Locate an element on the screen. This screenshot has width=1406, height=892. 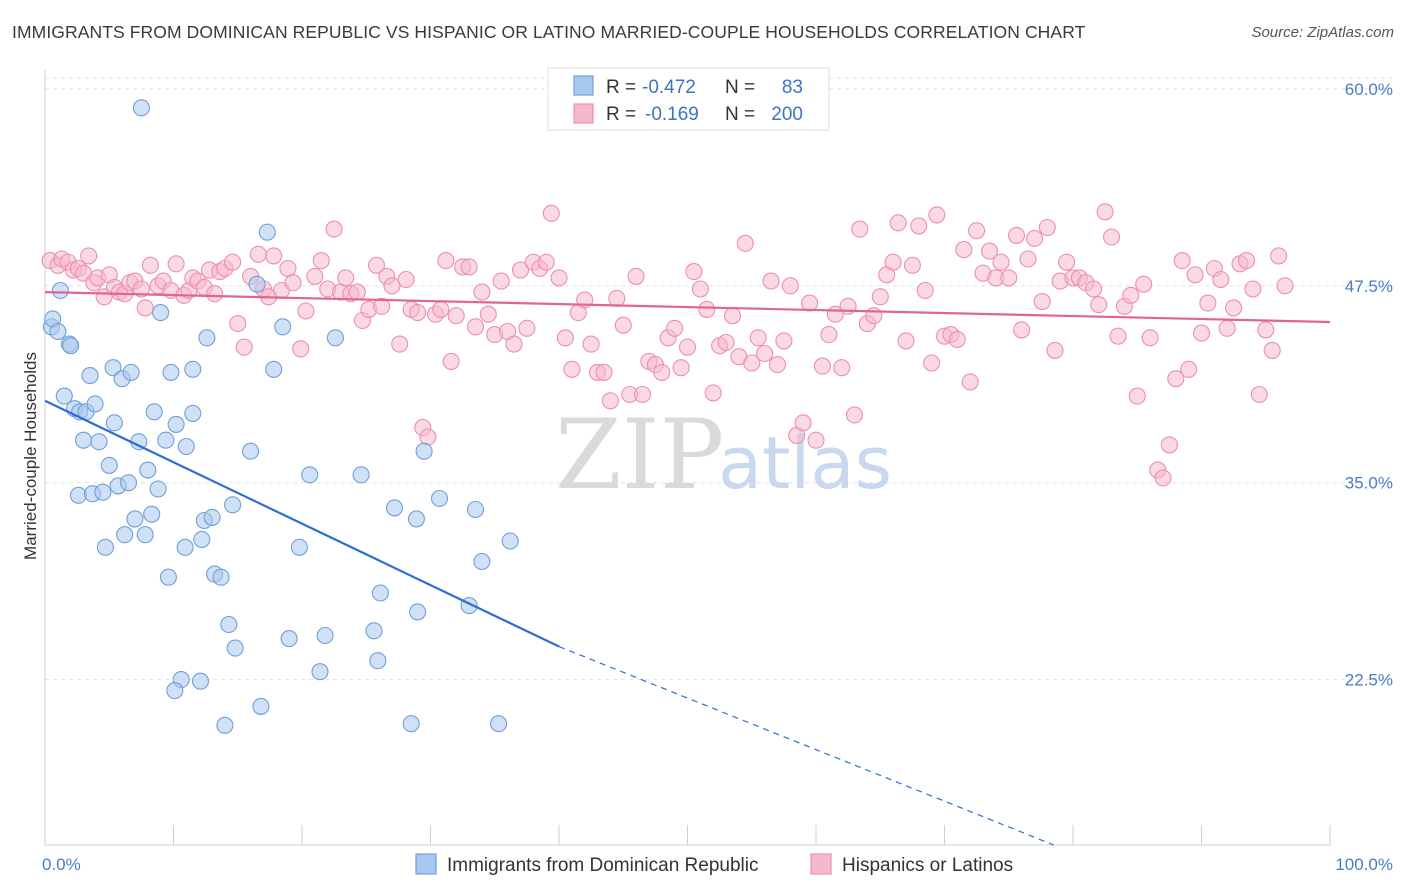
stats-legend-swatch-blue is located at coordinates (583, 85).